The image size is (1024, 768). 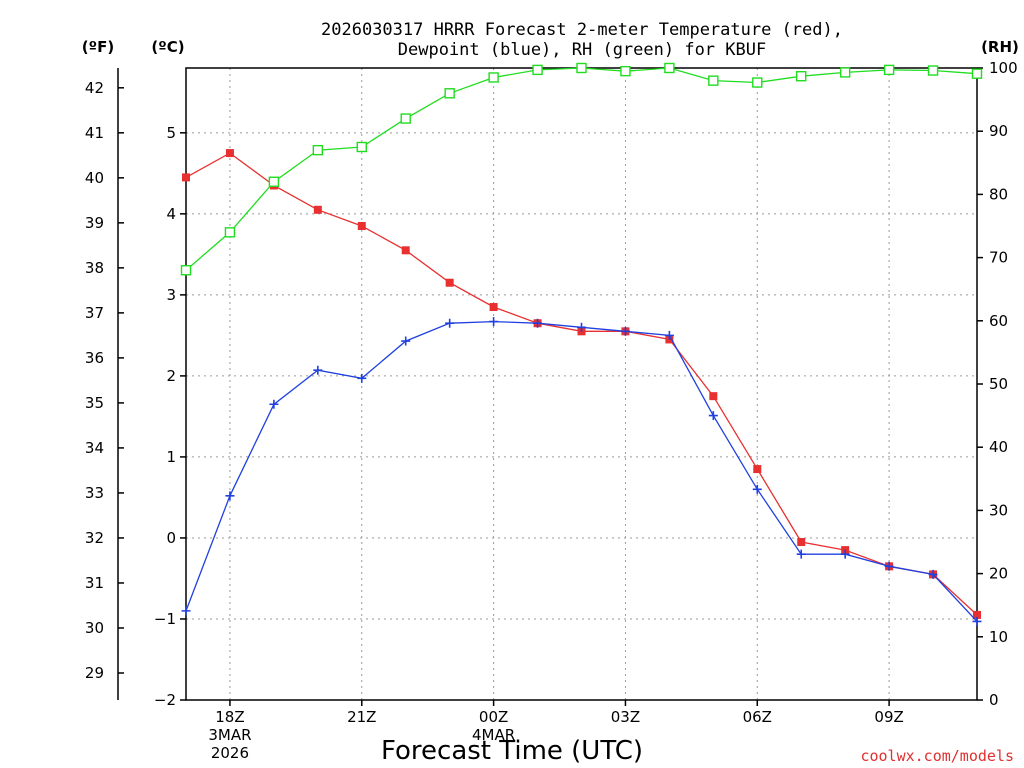 What do you see at coordinates (171, 376) in the screenshot?
I see `celsius-tick-label: 2` at bounding box center [171, 376].